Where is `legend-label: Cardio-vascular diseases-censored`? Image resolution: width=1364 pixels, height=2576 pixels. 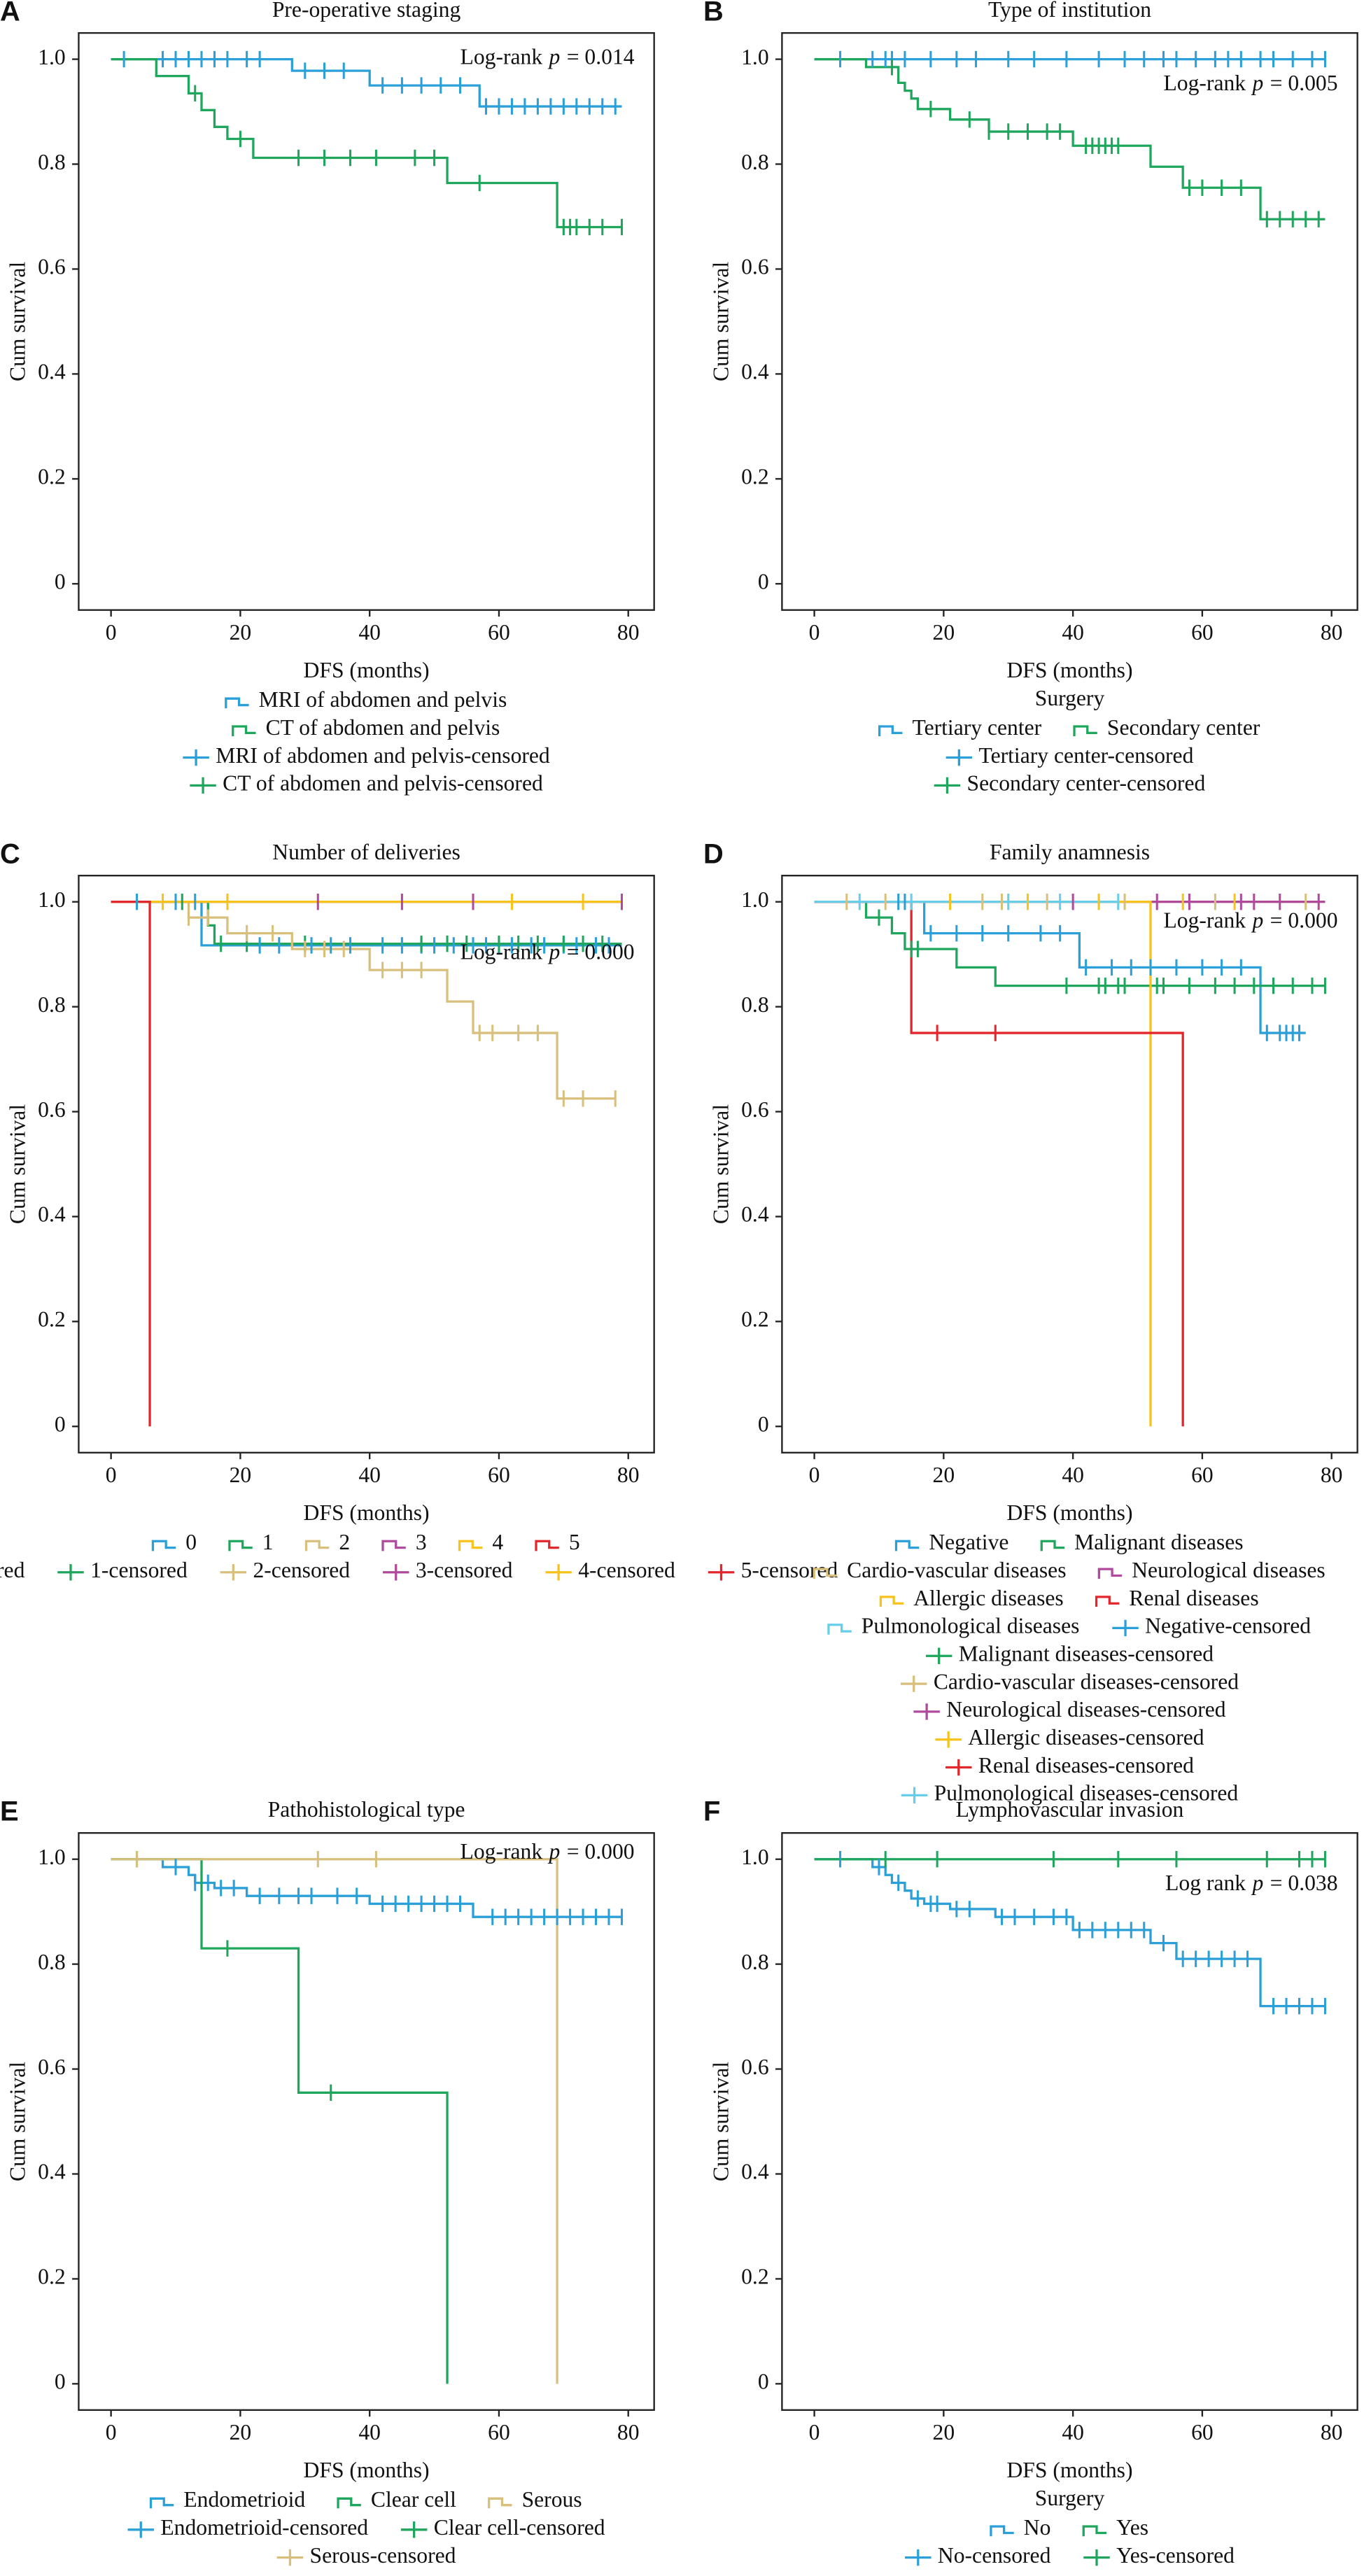
legend-label: Cardio-vascular diseases-censored is located at coordinates (1086, 1681).